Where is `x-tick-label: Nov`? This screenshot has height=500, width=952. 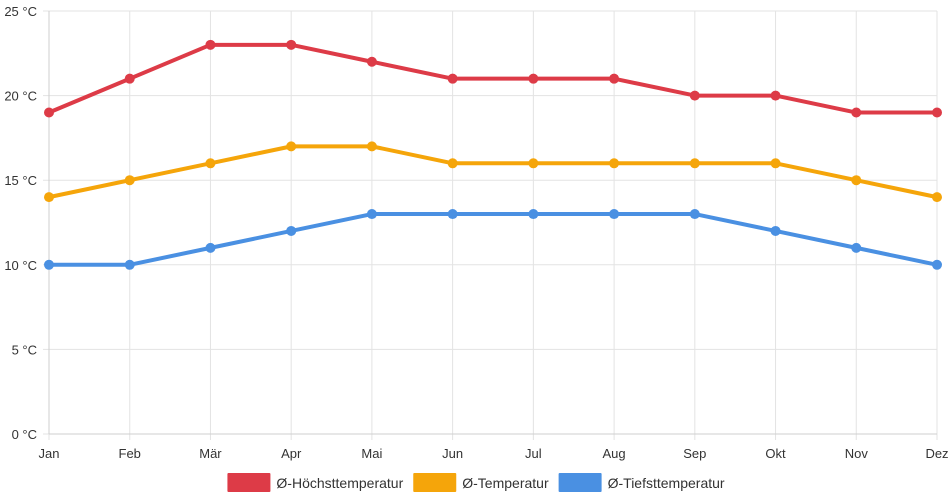
x-tick-label: Nov is located at coordinates (857, 453).